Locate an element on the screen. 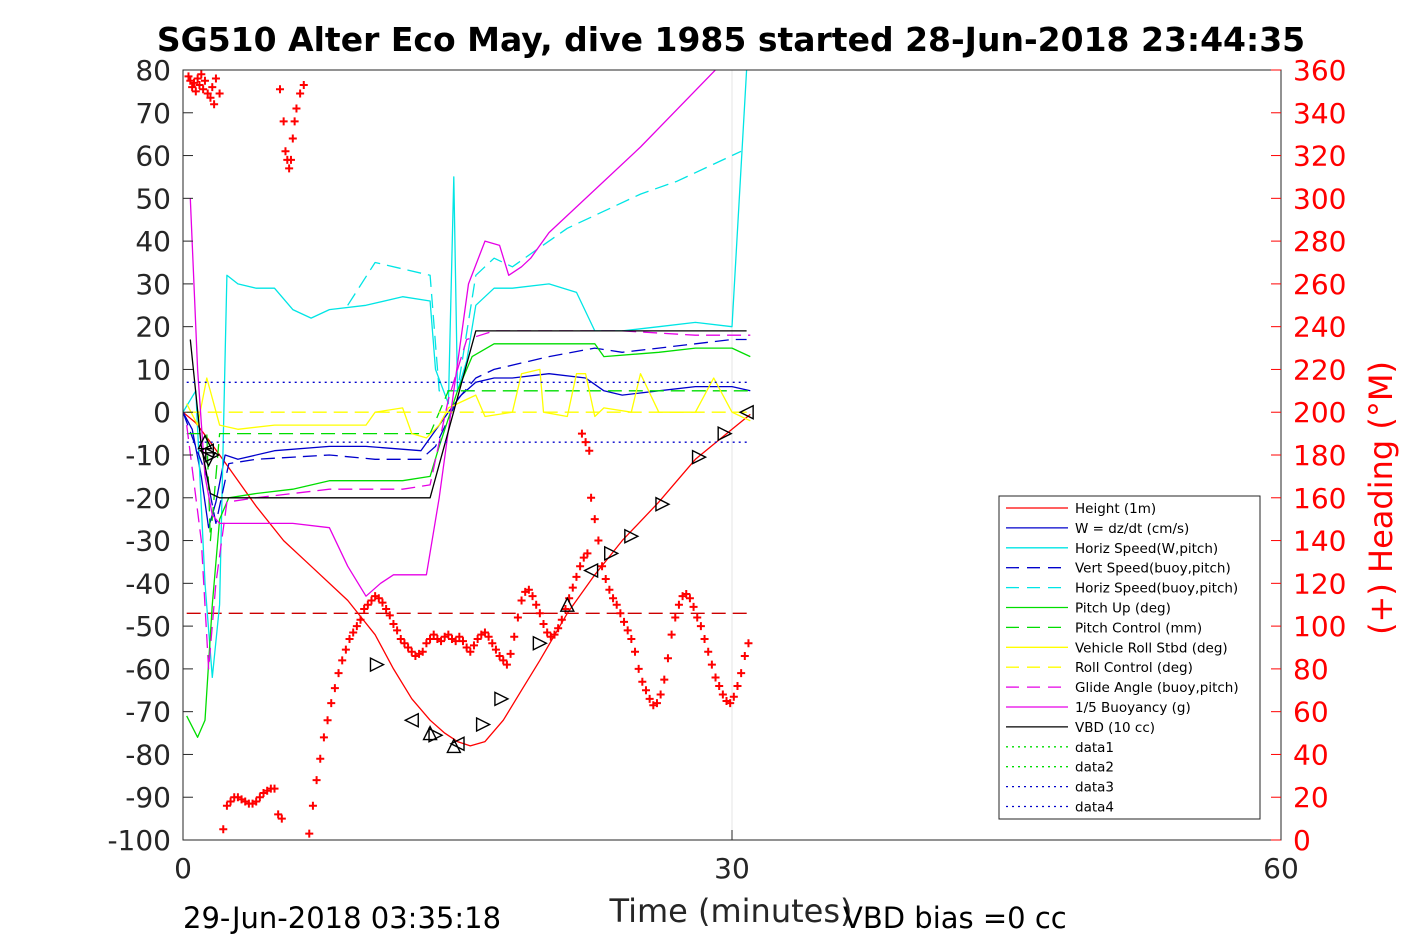  left-tick-label: 80 is located at coordinates (153, 70).